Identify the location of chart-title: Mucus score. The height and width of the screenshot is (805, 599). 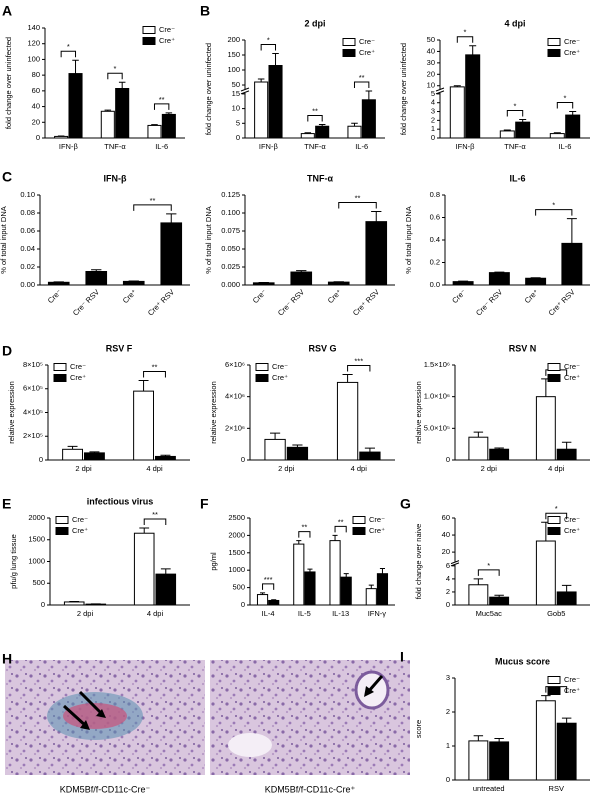
(522, 661).